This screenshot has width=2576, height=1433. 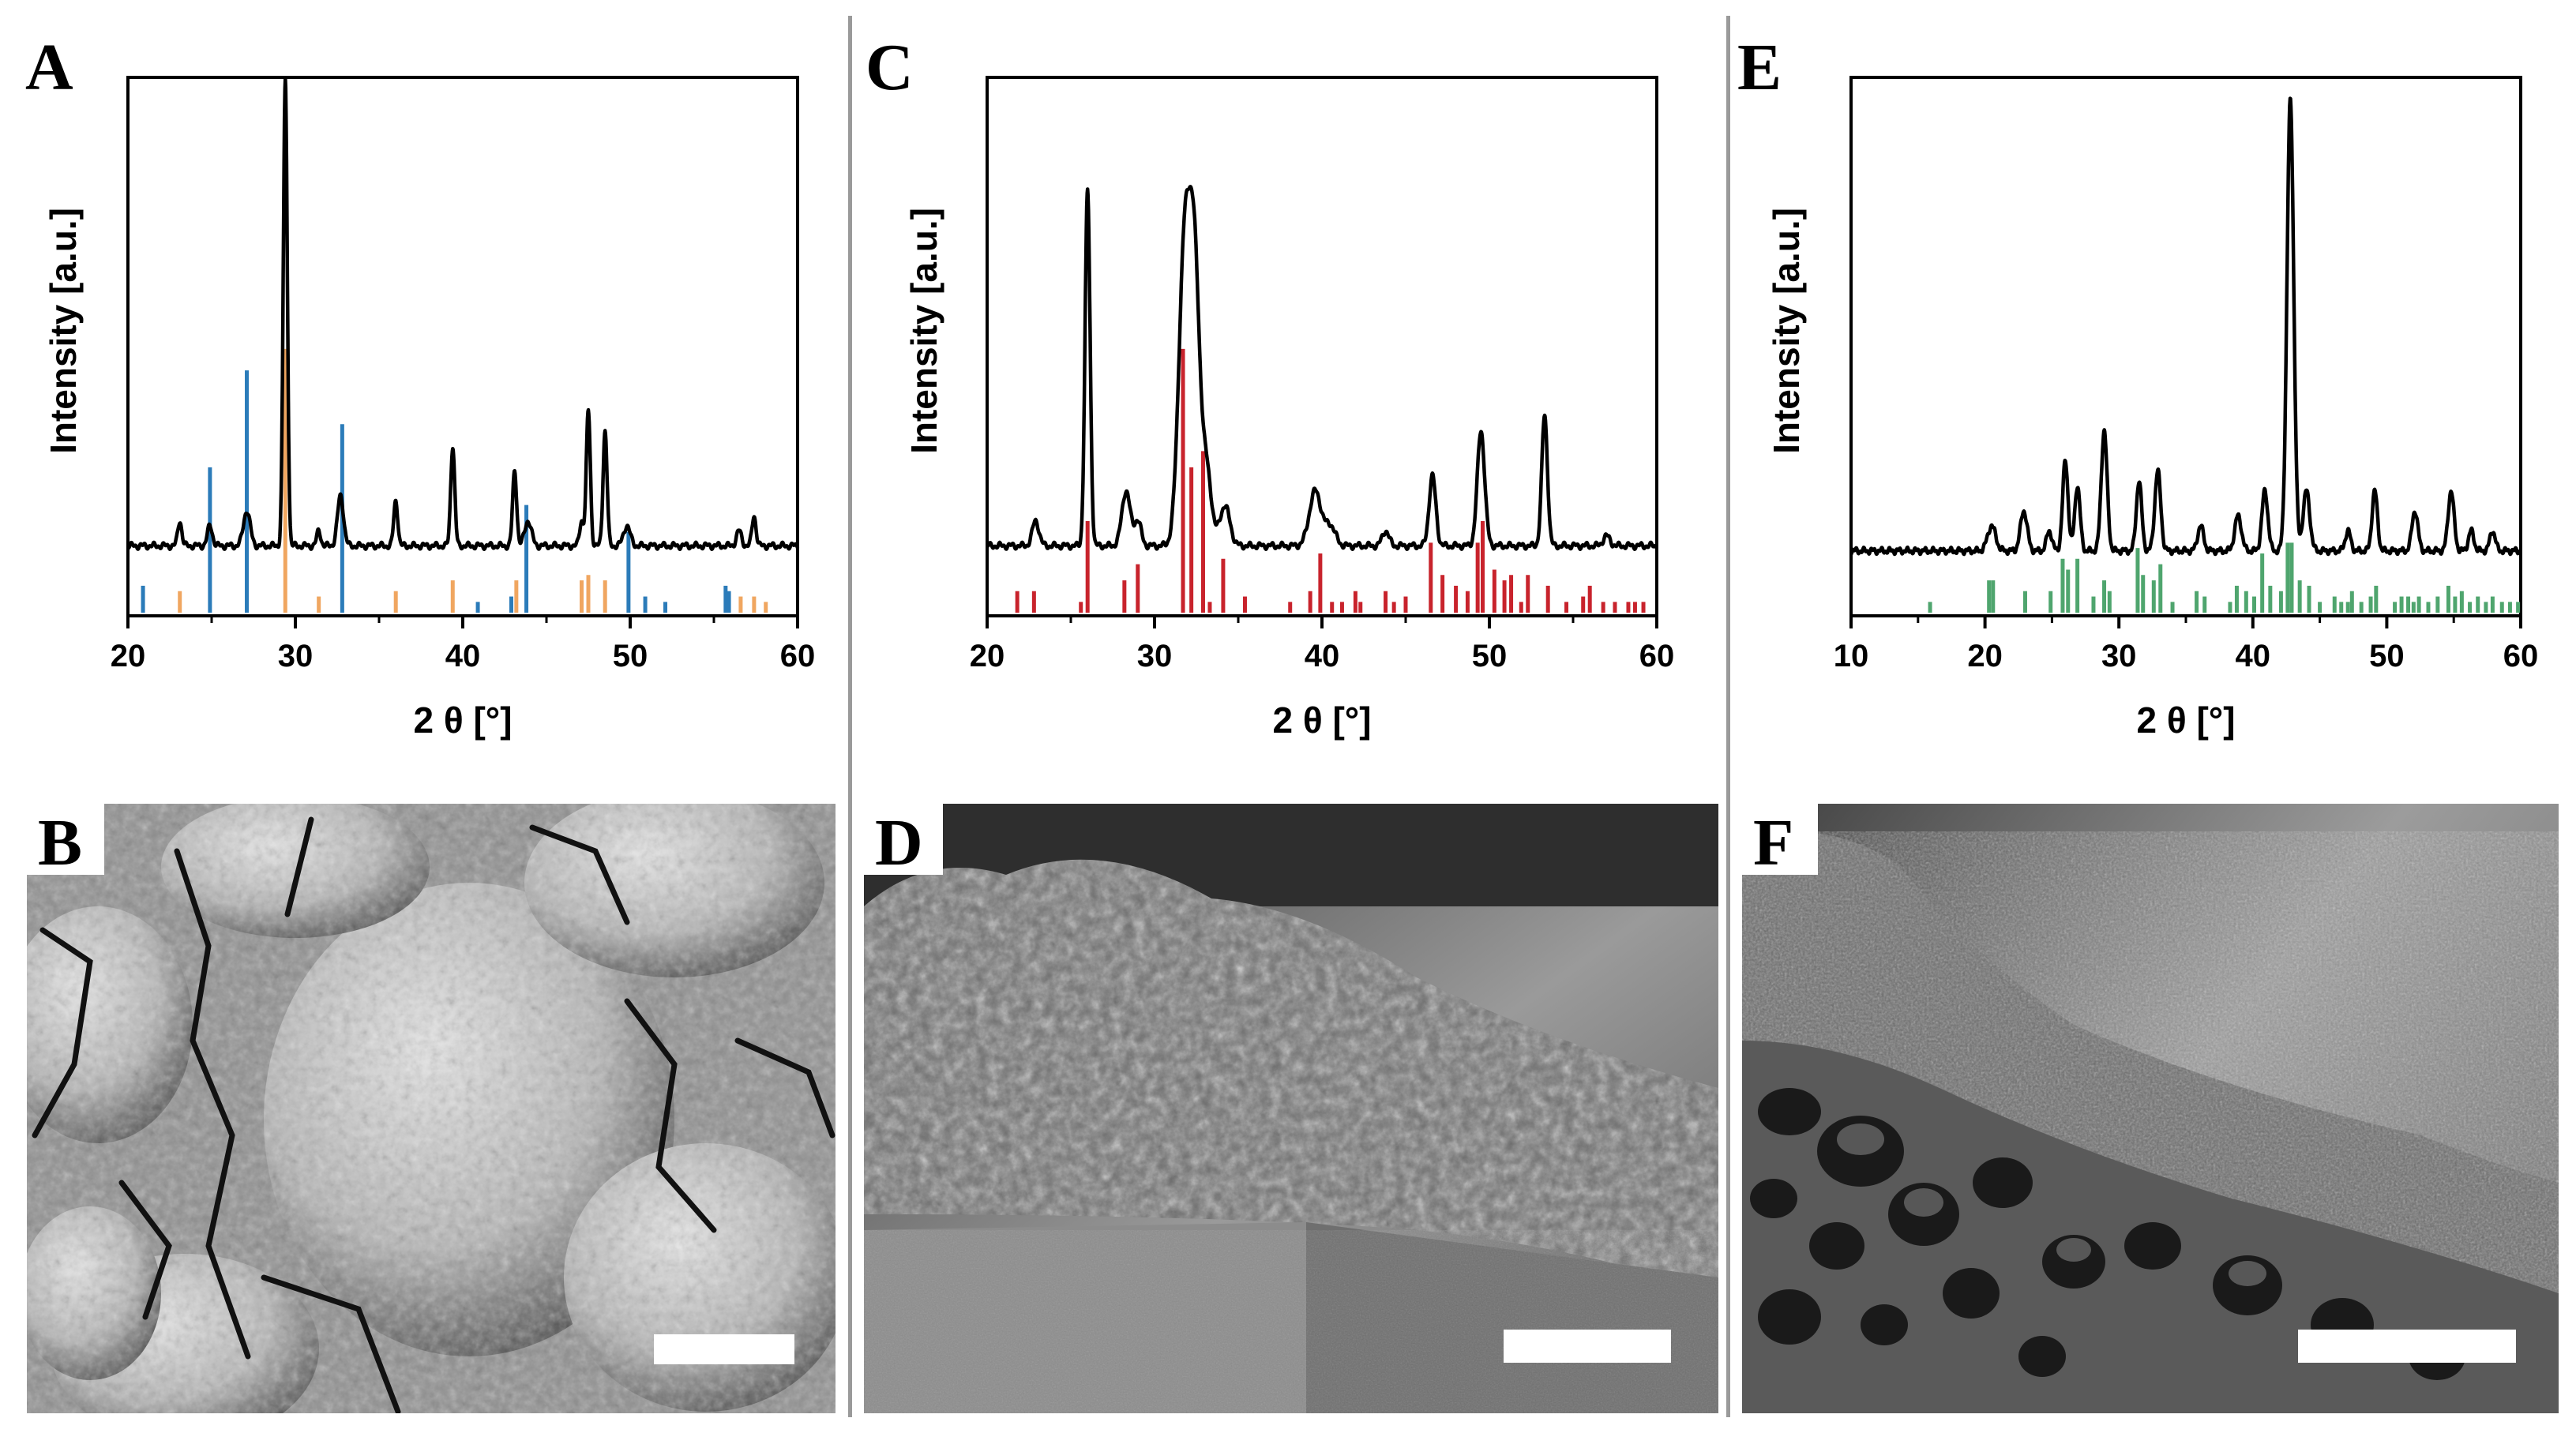 What do you see at coordinates (1587, 1346) in the screenshot?
I see `scale-bar-d` at bounding box center [1587, 1346].